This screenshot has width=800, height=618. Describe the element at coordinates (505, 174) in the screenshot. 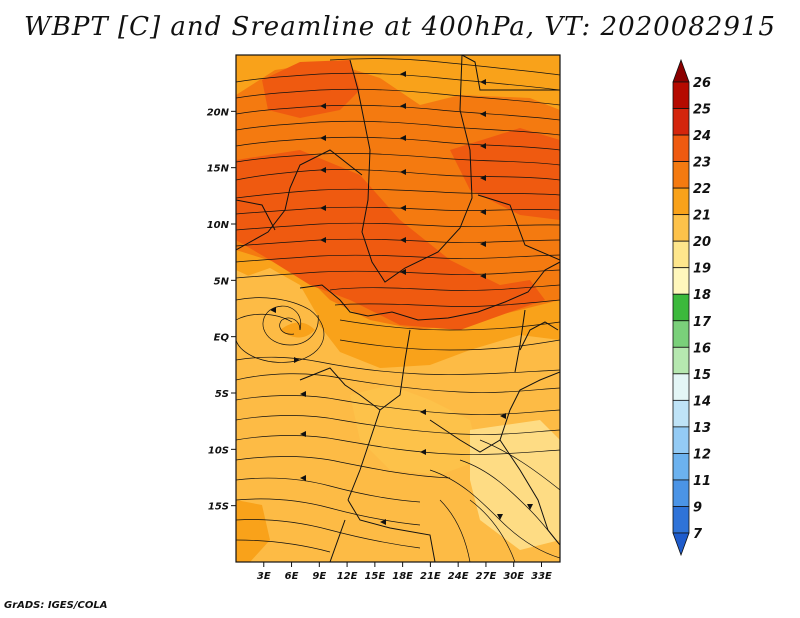

I see `field-23-region-east` at that location.